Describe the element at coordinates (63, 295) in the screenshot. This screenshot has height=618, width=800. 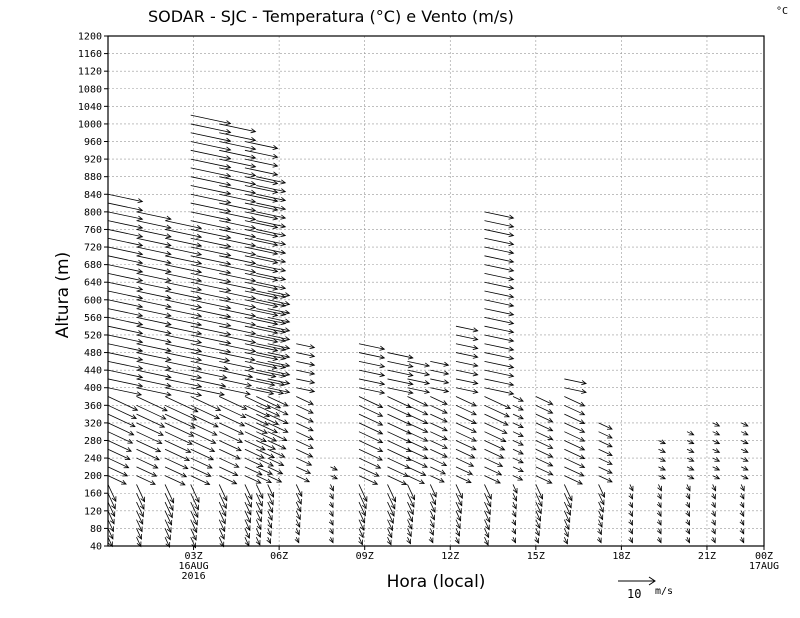
I see `y-axis-label: Altura (m)` at that location.